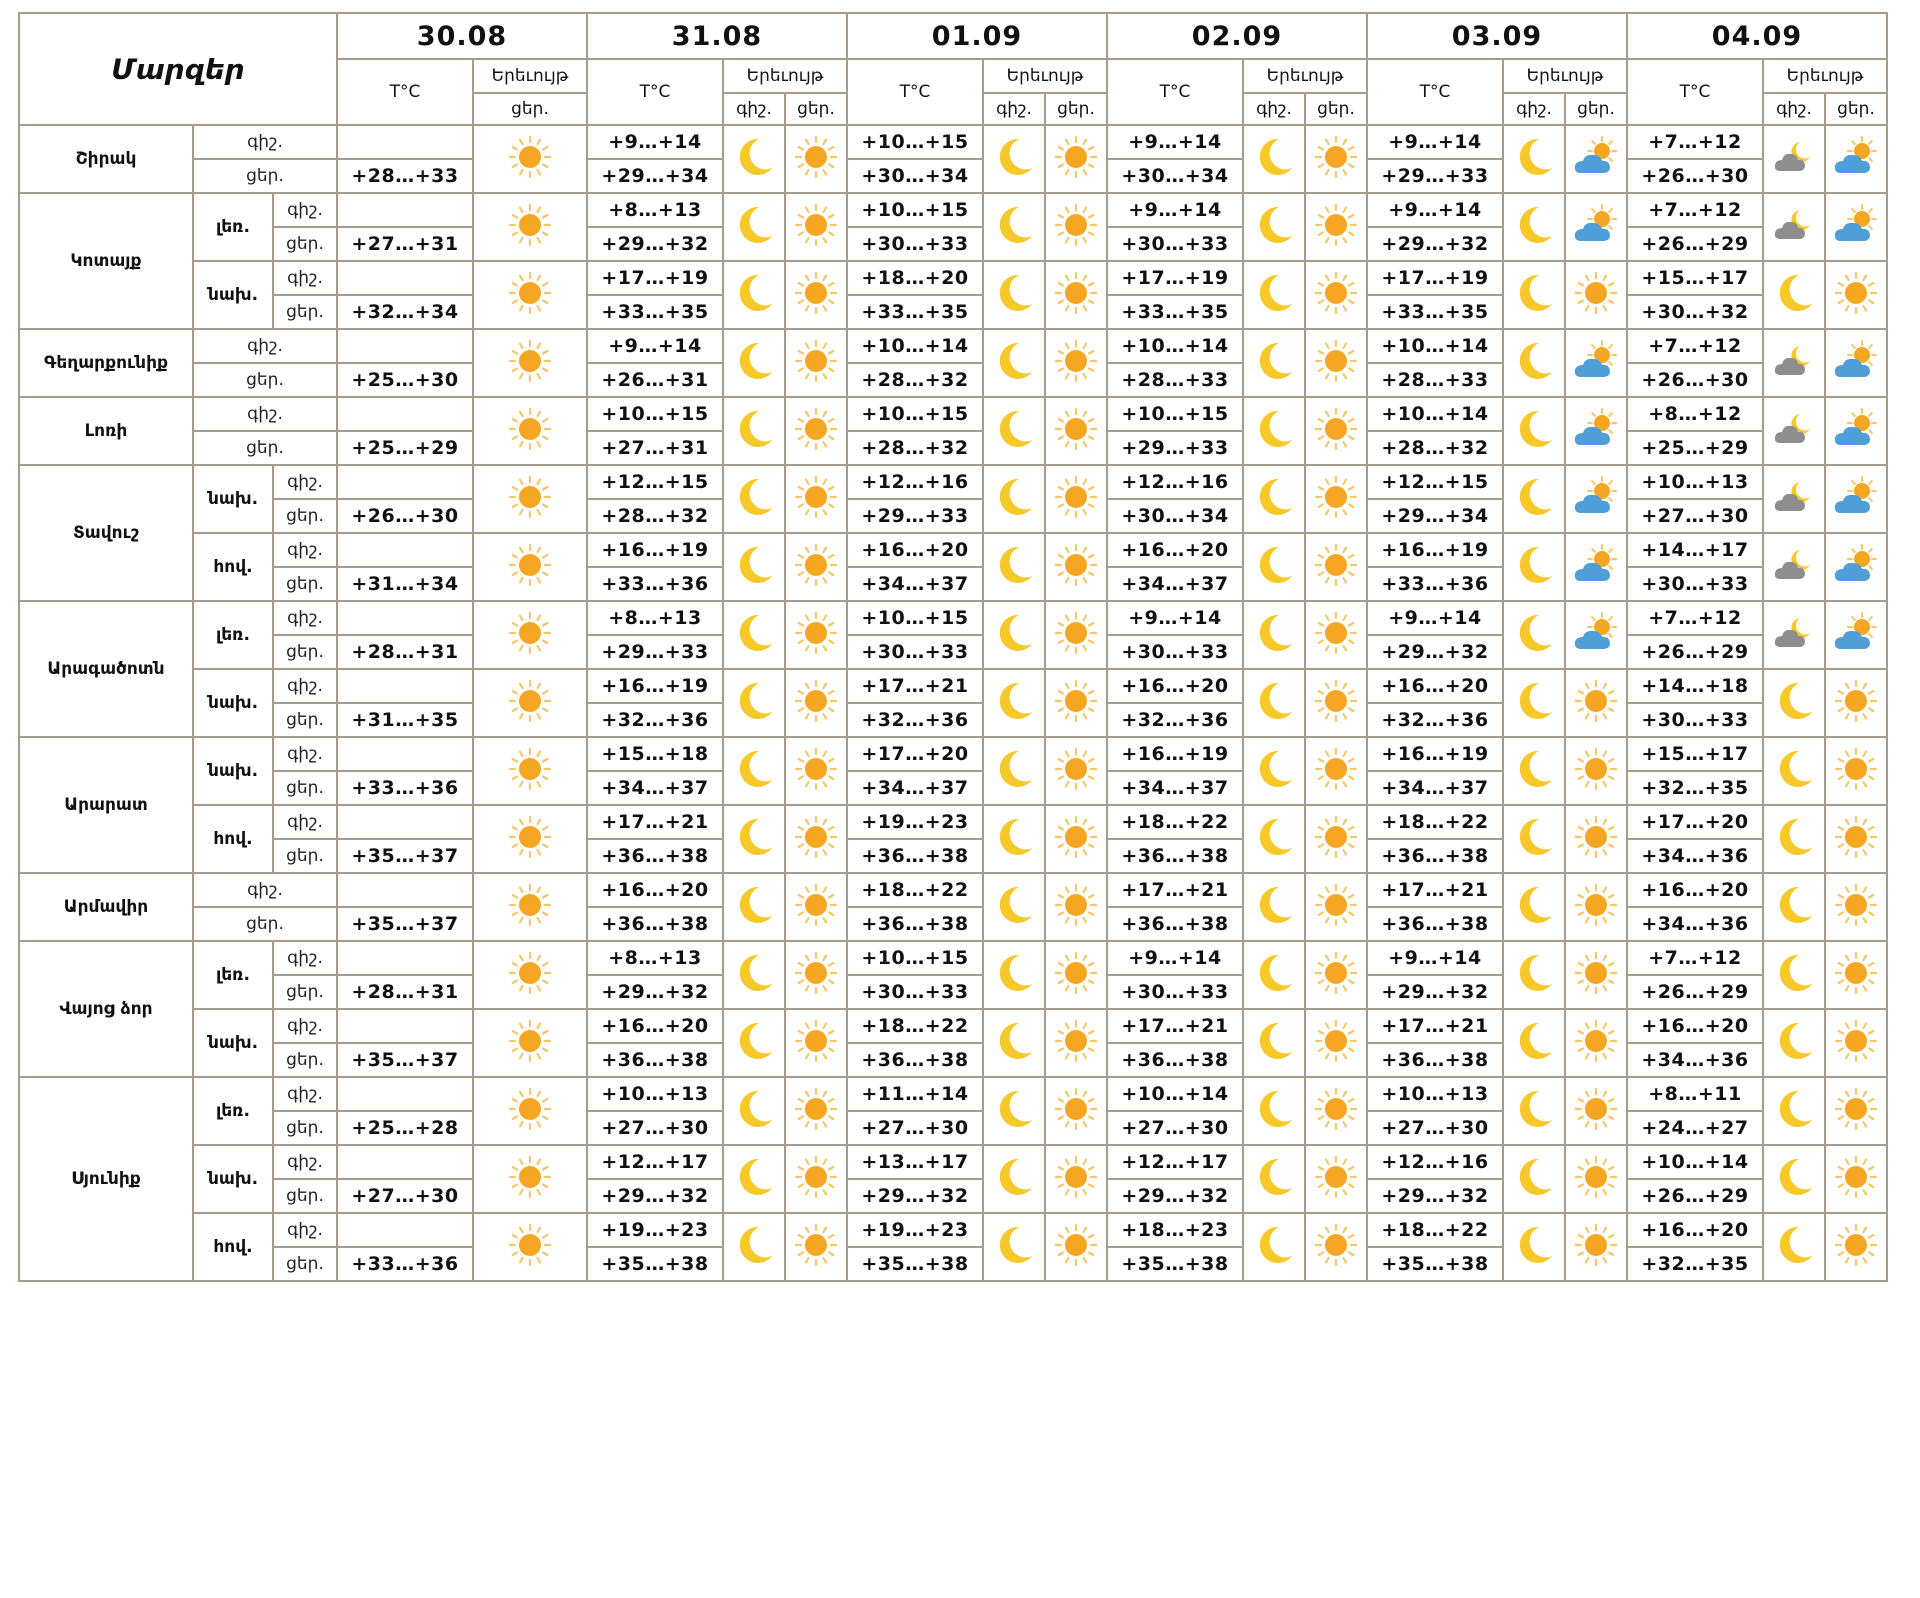 This screenshot has height=1598, width=1920. Describe the element at coordinates (1175, 720) in the screenshot. I see `day-temp: +32…+36` at that location.